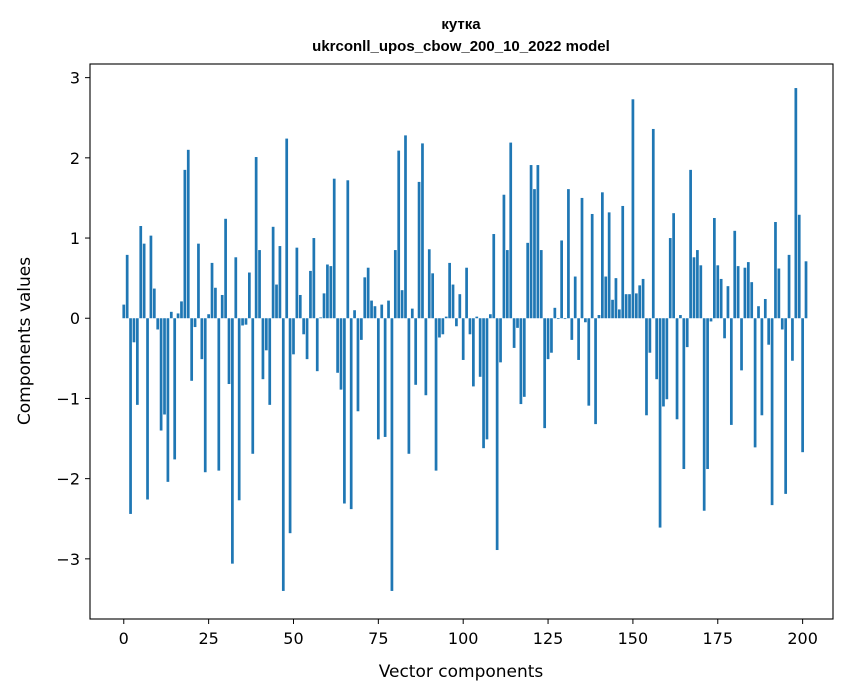  Describe the element at coordinates (75, 318) in the screenshot. I see `y-tick-label: 0` at that location.